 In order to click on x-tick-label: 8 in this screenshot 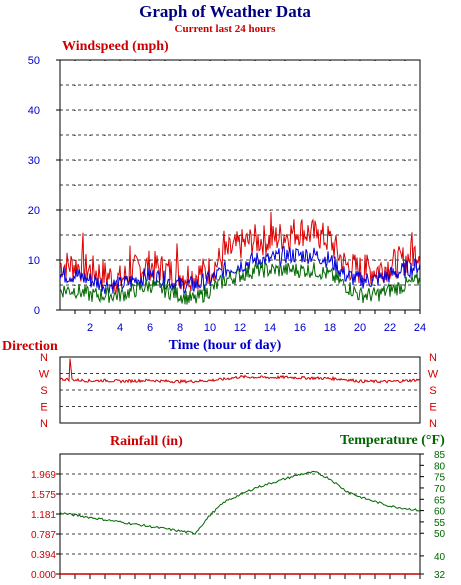, I will do `click(180, 328)`.